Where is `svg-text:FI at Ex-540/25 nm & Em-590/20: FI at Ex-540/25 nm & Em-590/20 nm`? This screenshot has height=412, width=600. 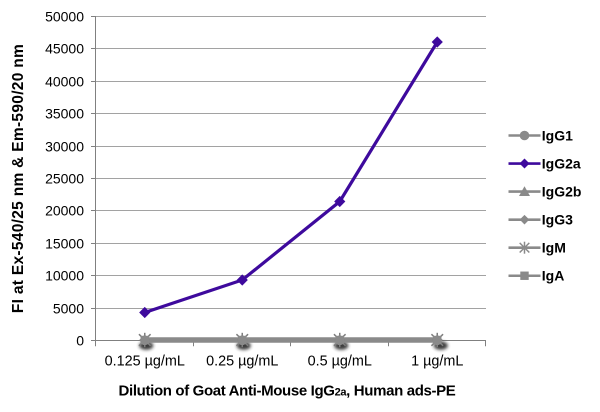
svg-text:FI at Ex-540/25 nm & Em-590/20: FI at Ex-540/25 nm & Em-590/20 nm is located at coordinates (18, 178).